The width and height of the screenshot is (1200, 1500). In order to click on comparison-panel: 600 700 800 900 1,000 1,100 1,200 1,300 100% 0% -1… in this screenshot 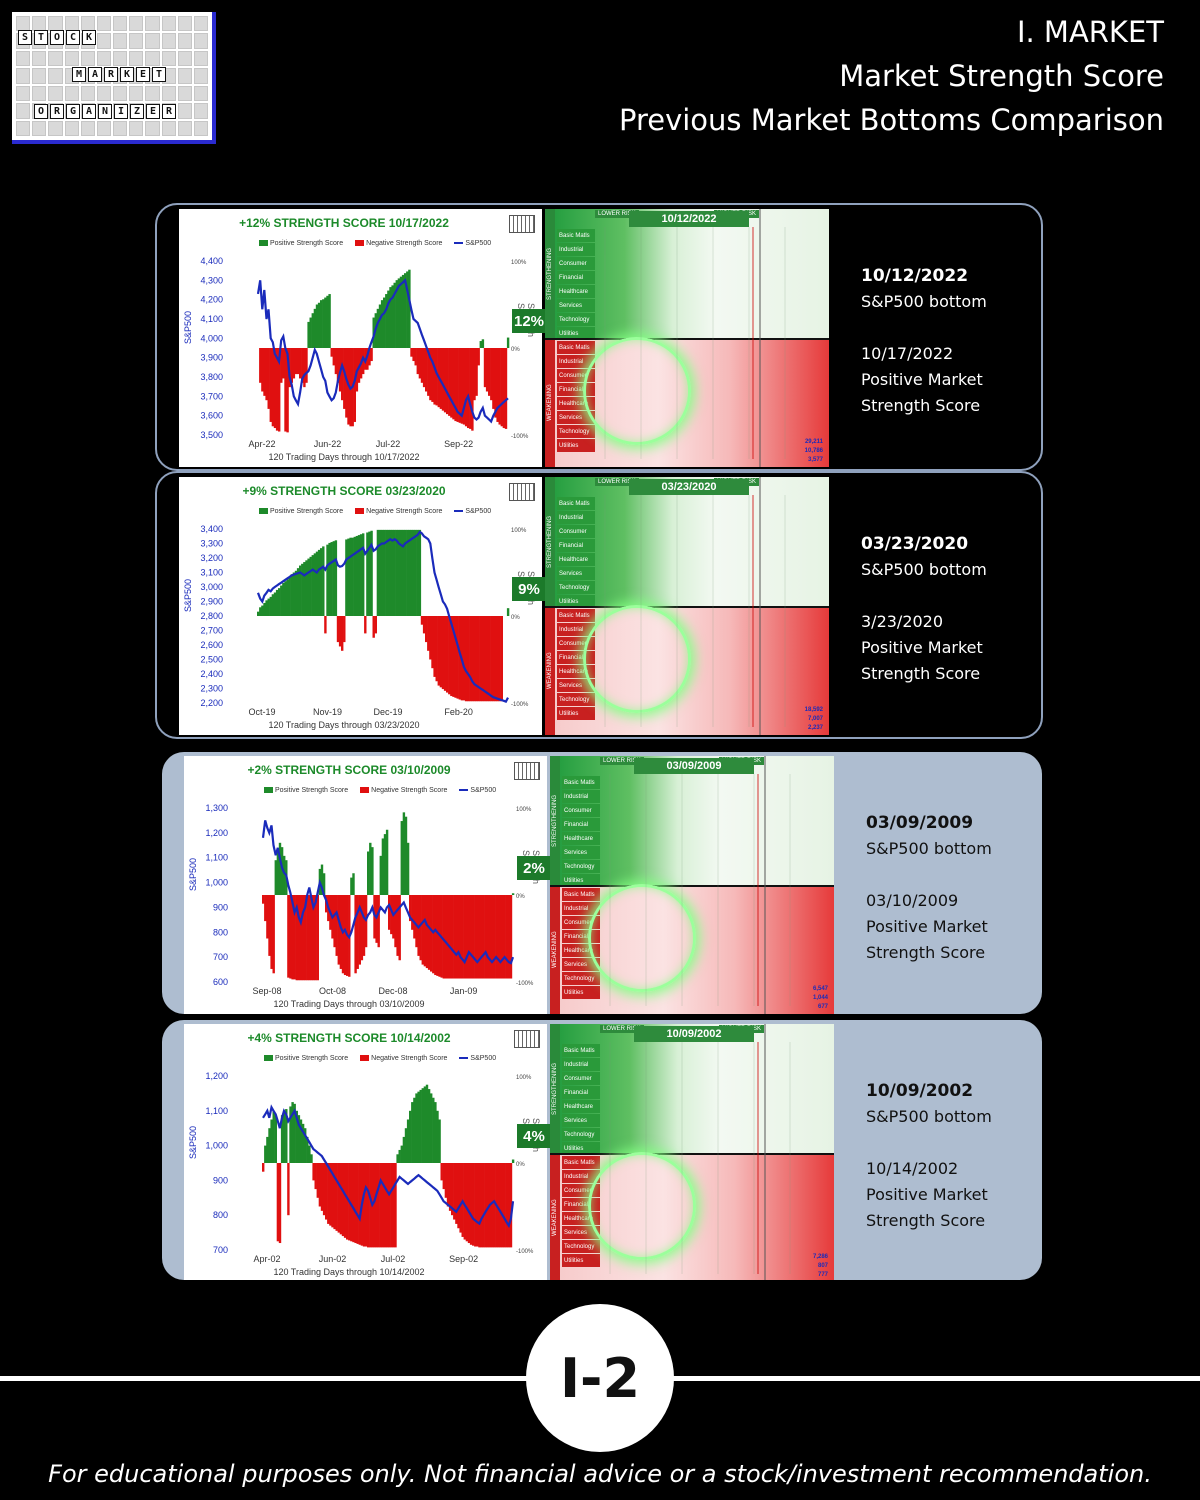, I will do `click(602, 883)`.